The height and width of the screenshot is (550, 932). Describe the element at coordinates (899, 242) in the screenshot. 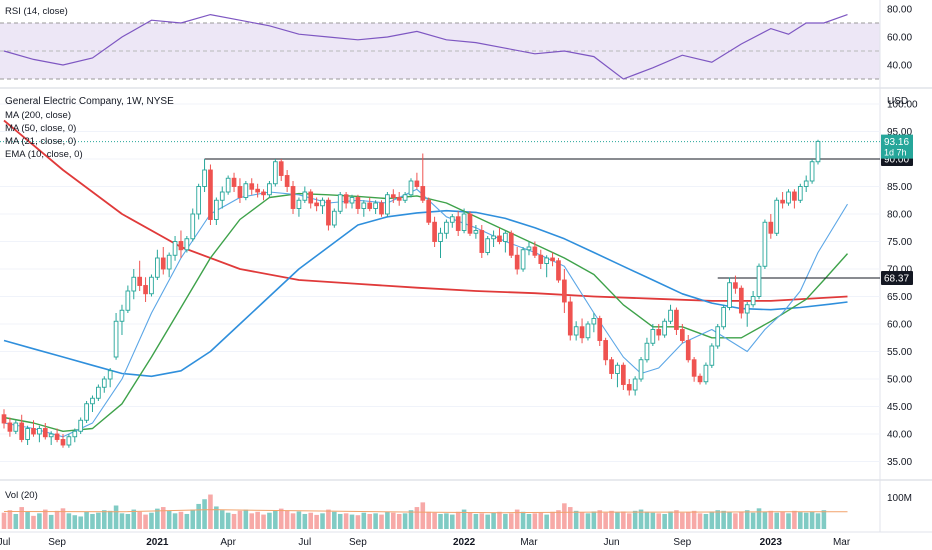

I see `price-tick-label: 75.00` at that location.